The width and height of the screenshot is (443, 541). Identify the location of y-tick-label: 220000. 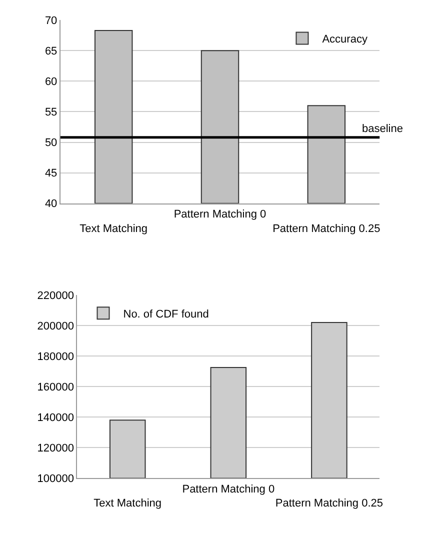
(55, 296).